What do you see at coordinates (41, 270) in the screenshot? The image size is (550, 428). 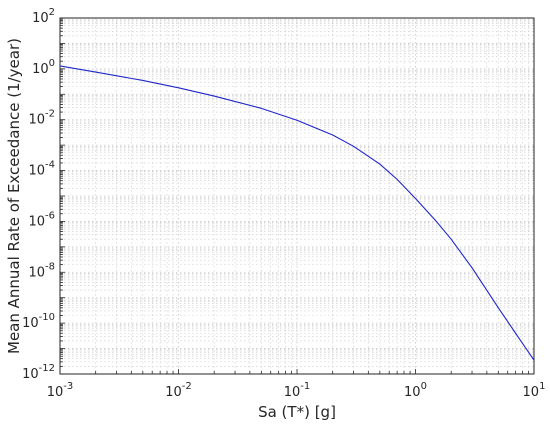 I see `y-tick-label: 10⁻⁸` at bounding box center [41, 270].